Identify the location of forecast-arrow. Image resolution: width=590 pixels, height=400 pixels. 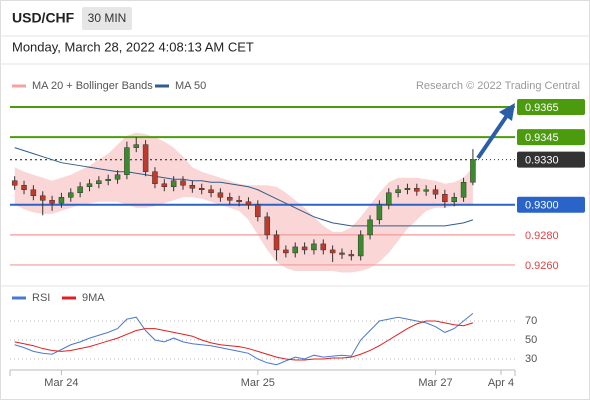
(493, 136).